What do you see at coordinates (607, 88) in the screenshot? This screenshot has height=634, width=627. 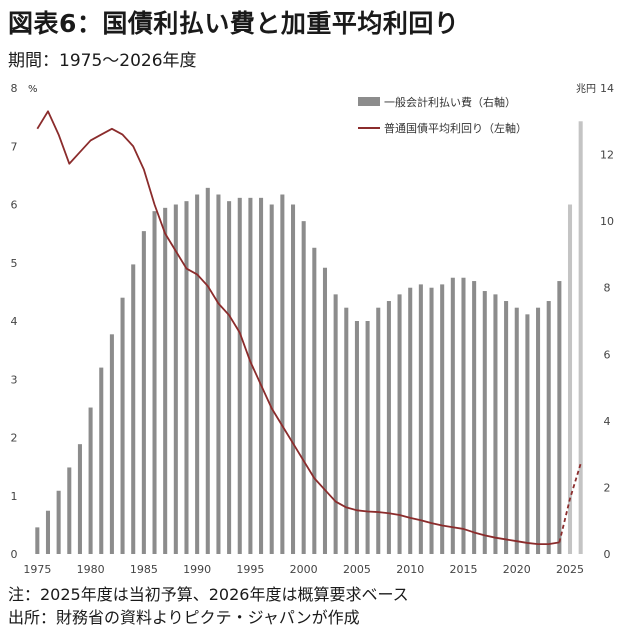 I see `right-tick-14: 14` at bounding box center [607, 88].